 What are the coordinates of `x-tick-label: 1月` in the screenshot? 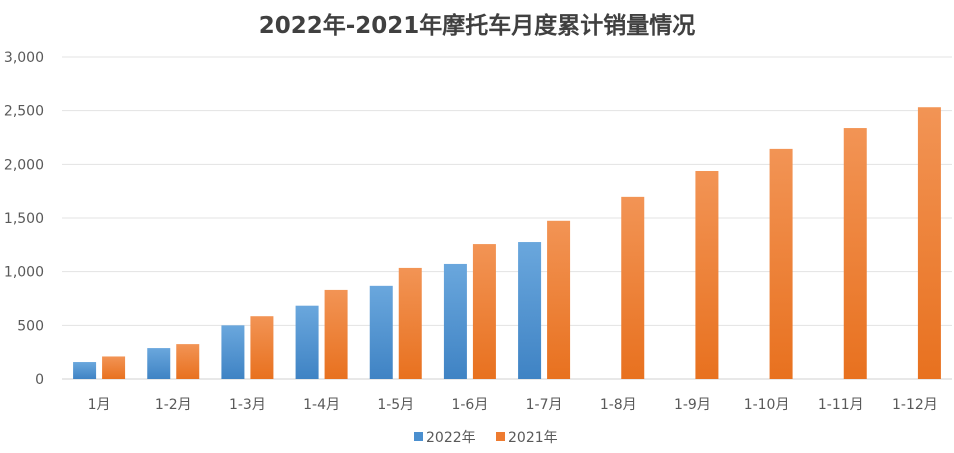 It's located at (99, 405).